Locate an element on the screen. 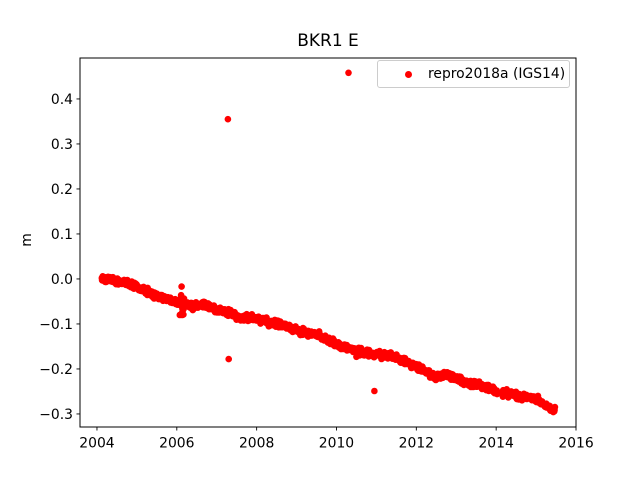 The height and width of the screenshot is (480, 640). svg-text: 2014 is located at coordinates (496, 444).